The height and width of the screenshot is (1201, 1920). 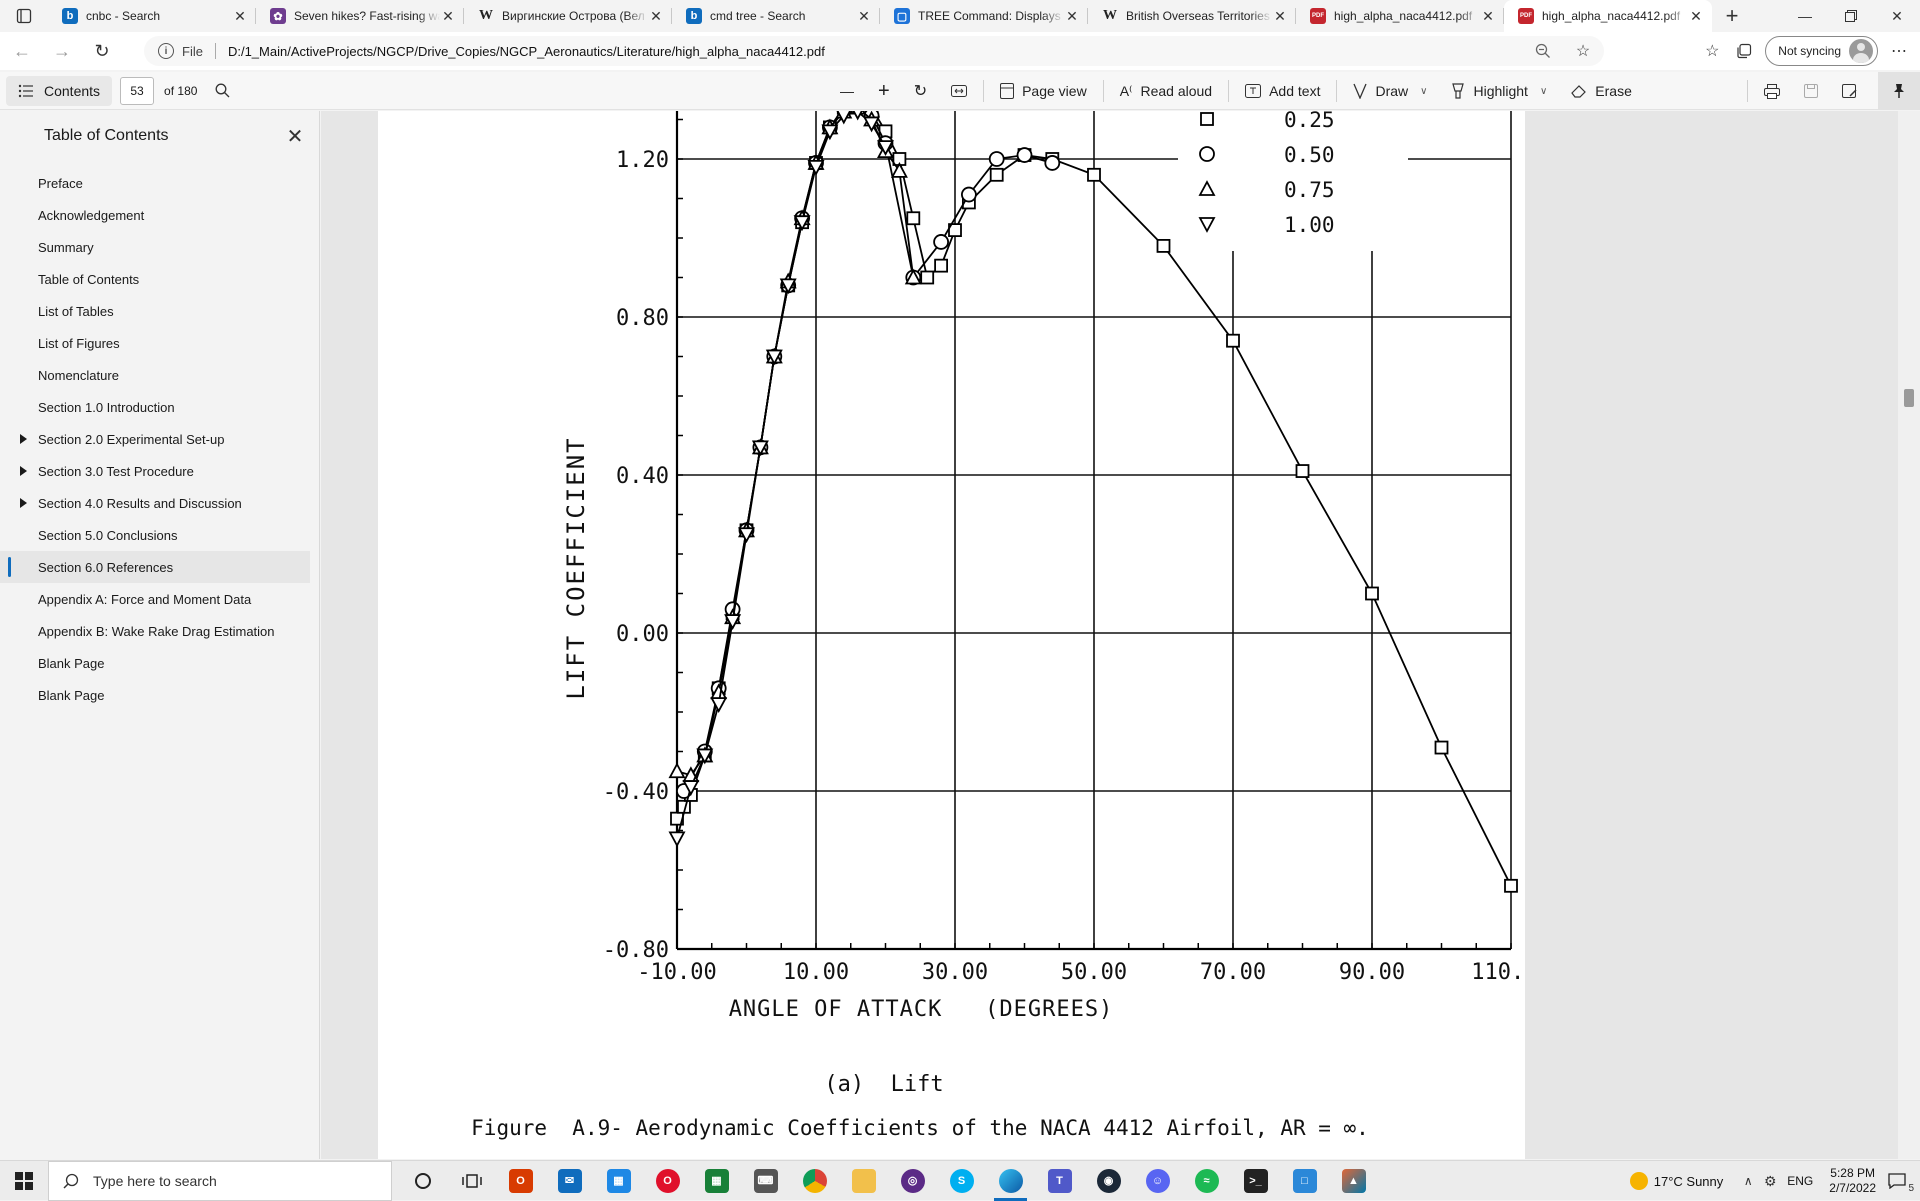 What do you see at coordinates (618, 1181) in the screenshot?
I see `calendar-app-button: ▦` at bounding box center [618, 1181].